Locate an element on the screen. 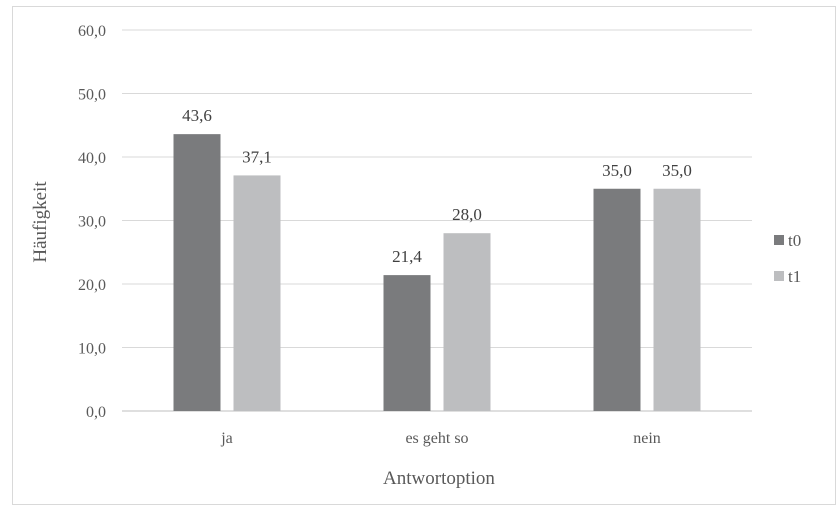 This screenshot has width=838, height=507. y-tick-label: 60,0 is located at coordinates (92, 31).